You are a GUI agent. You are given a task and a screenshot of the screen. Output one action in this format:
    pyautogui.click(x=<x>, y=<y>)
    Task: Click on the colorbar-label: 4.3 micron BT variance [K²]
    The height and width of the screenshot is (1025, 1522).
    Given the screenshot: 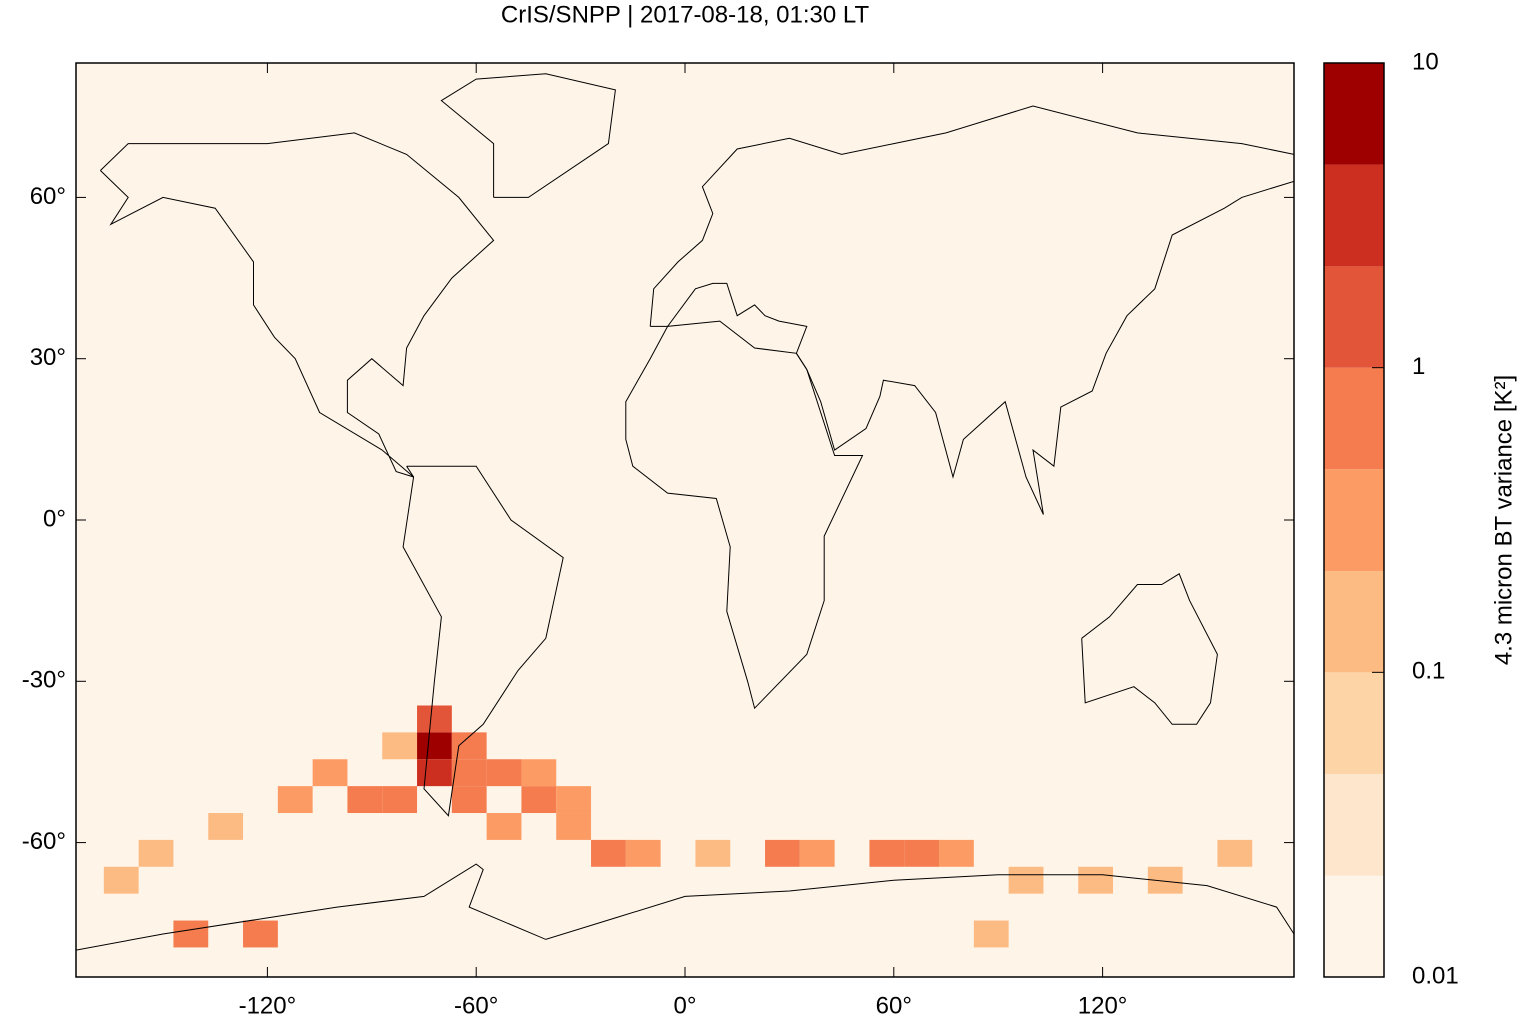 What is the action you would take?
    pyautogui.click(x=1503, y=520)
    